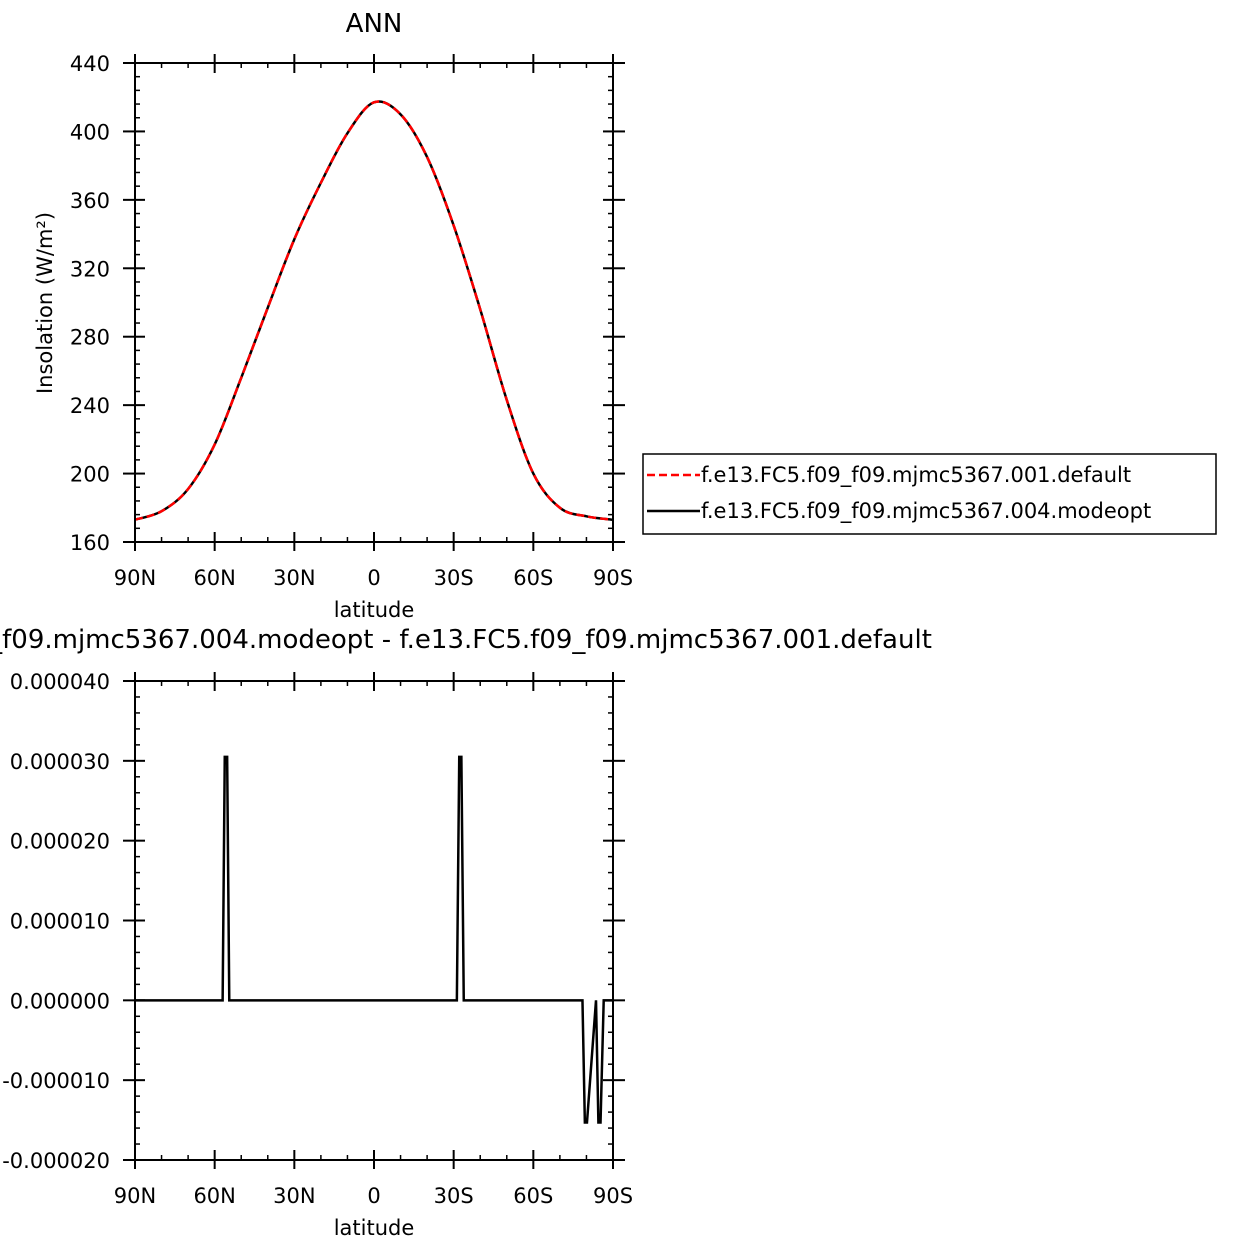  I want to click on top-x-tick-label: 30S, so click(454, 578).